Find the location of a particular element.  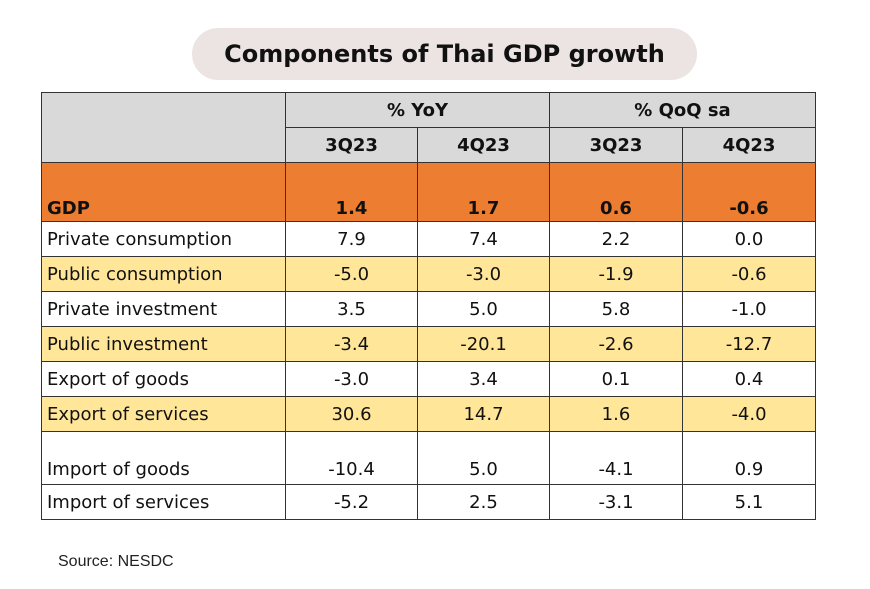

header-row-quarters: 3Q23 4Q23 3Q23 4Q23 is located at coordinates (429, 145).